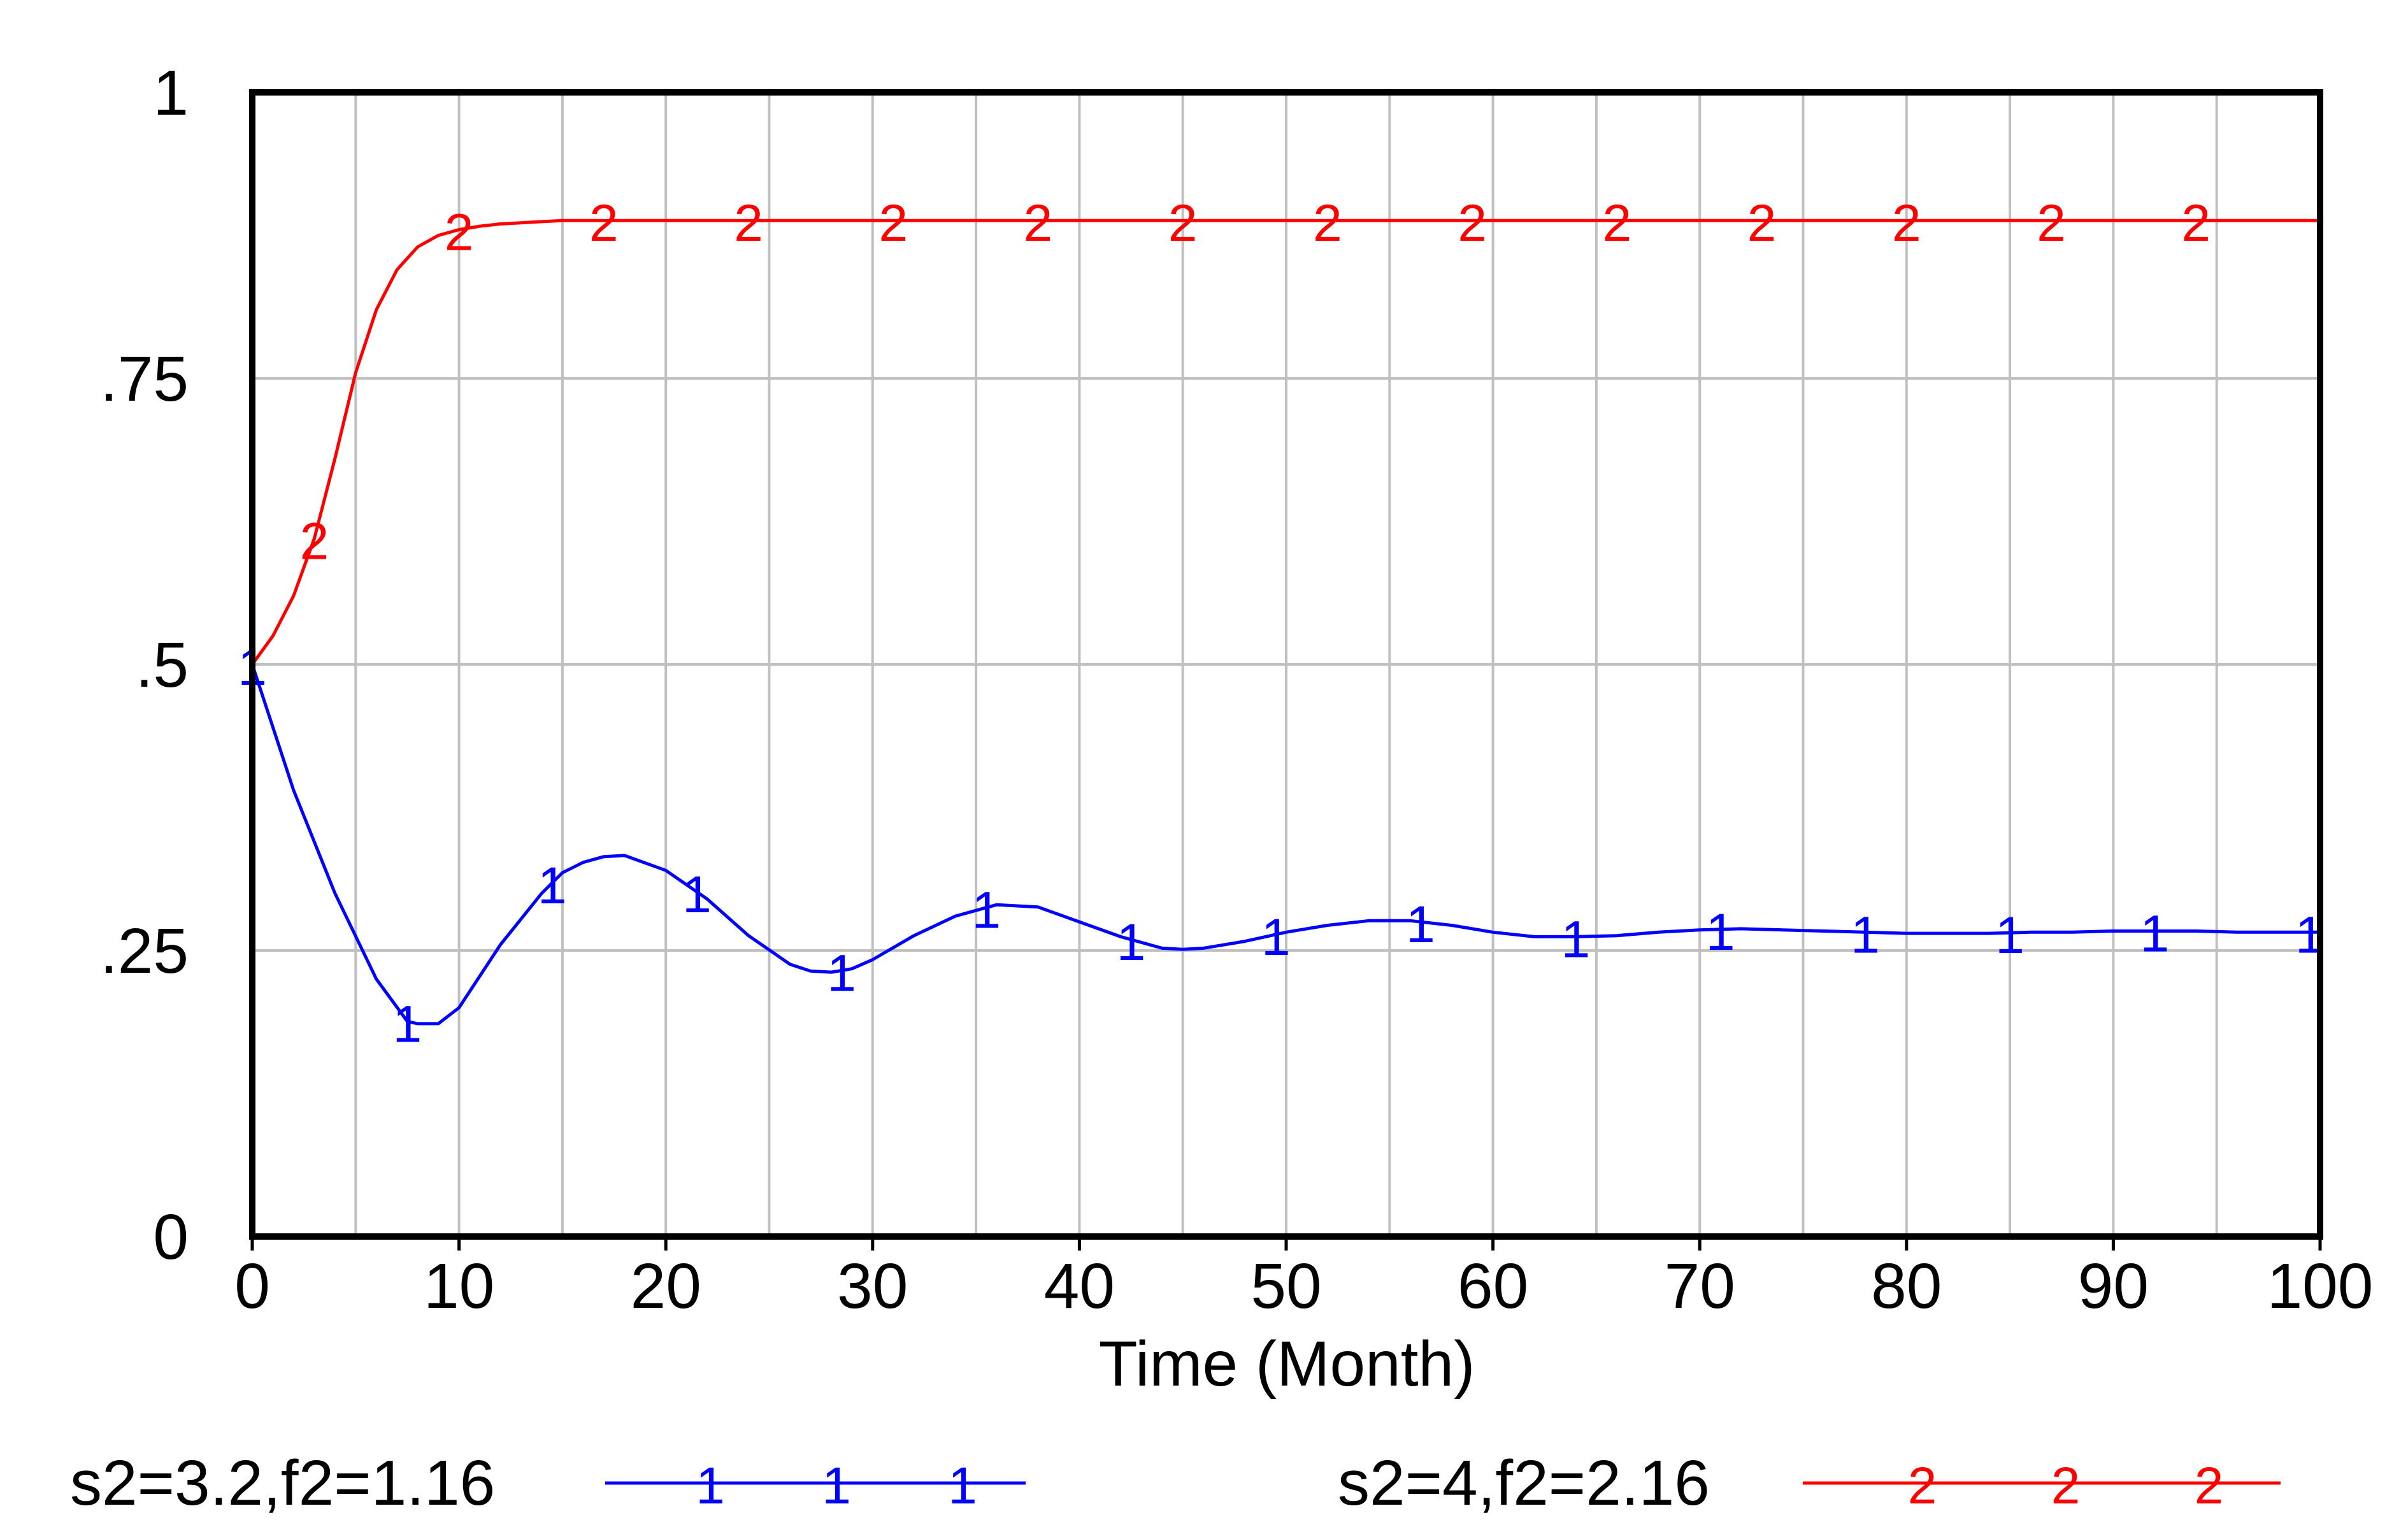 The width and height of the screenshot is (2408, 1520). I want to click on y-tick-label: .75, so click(144, 379).